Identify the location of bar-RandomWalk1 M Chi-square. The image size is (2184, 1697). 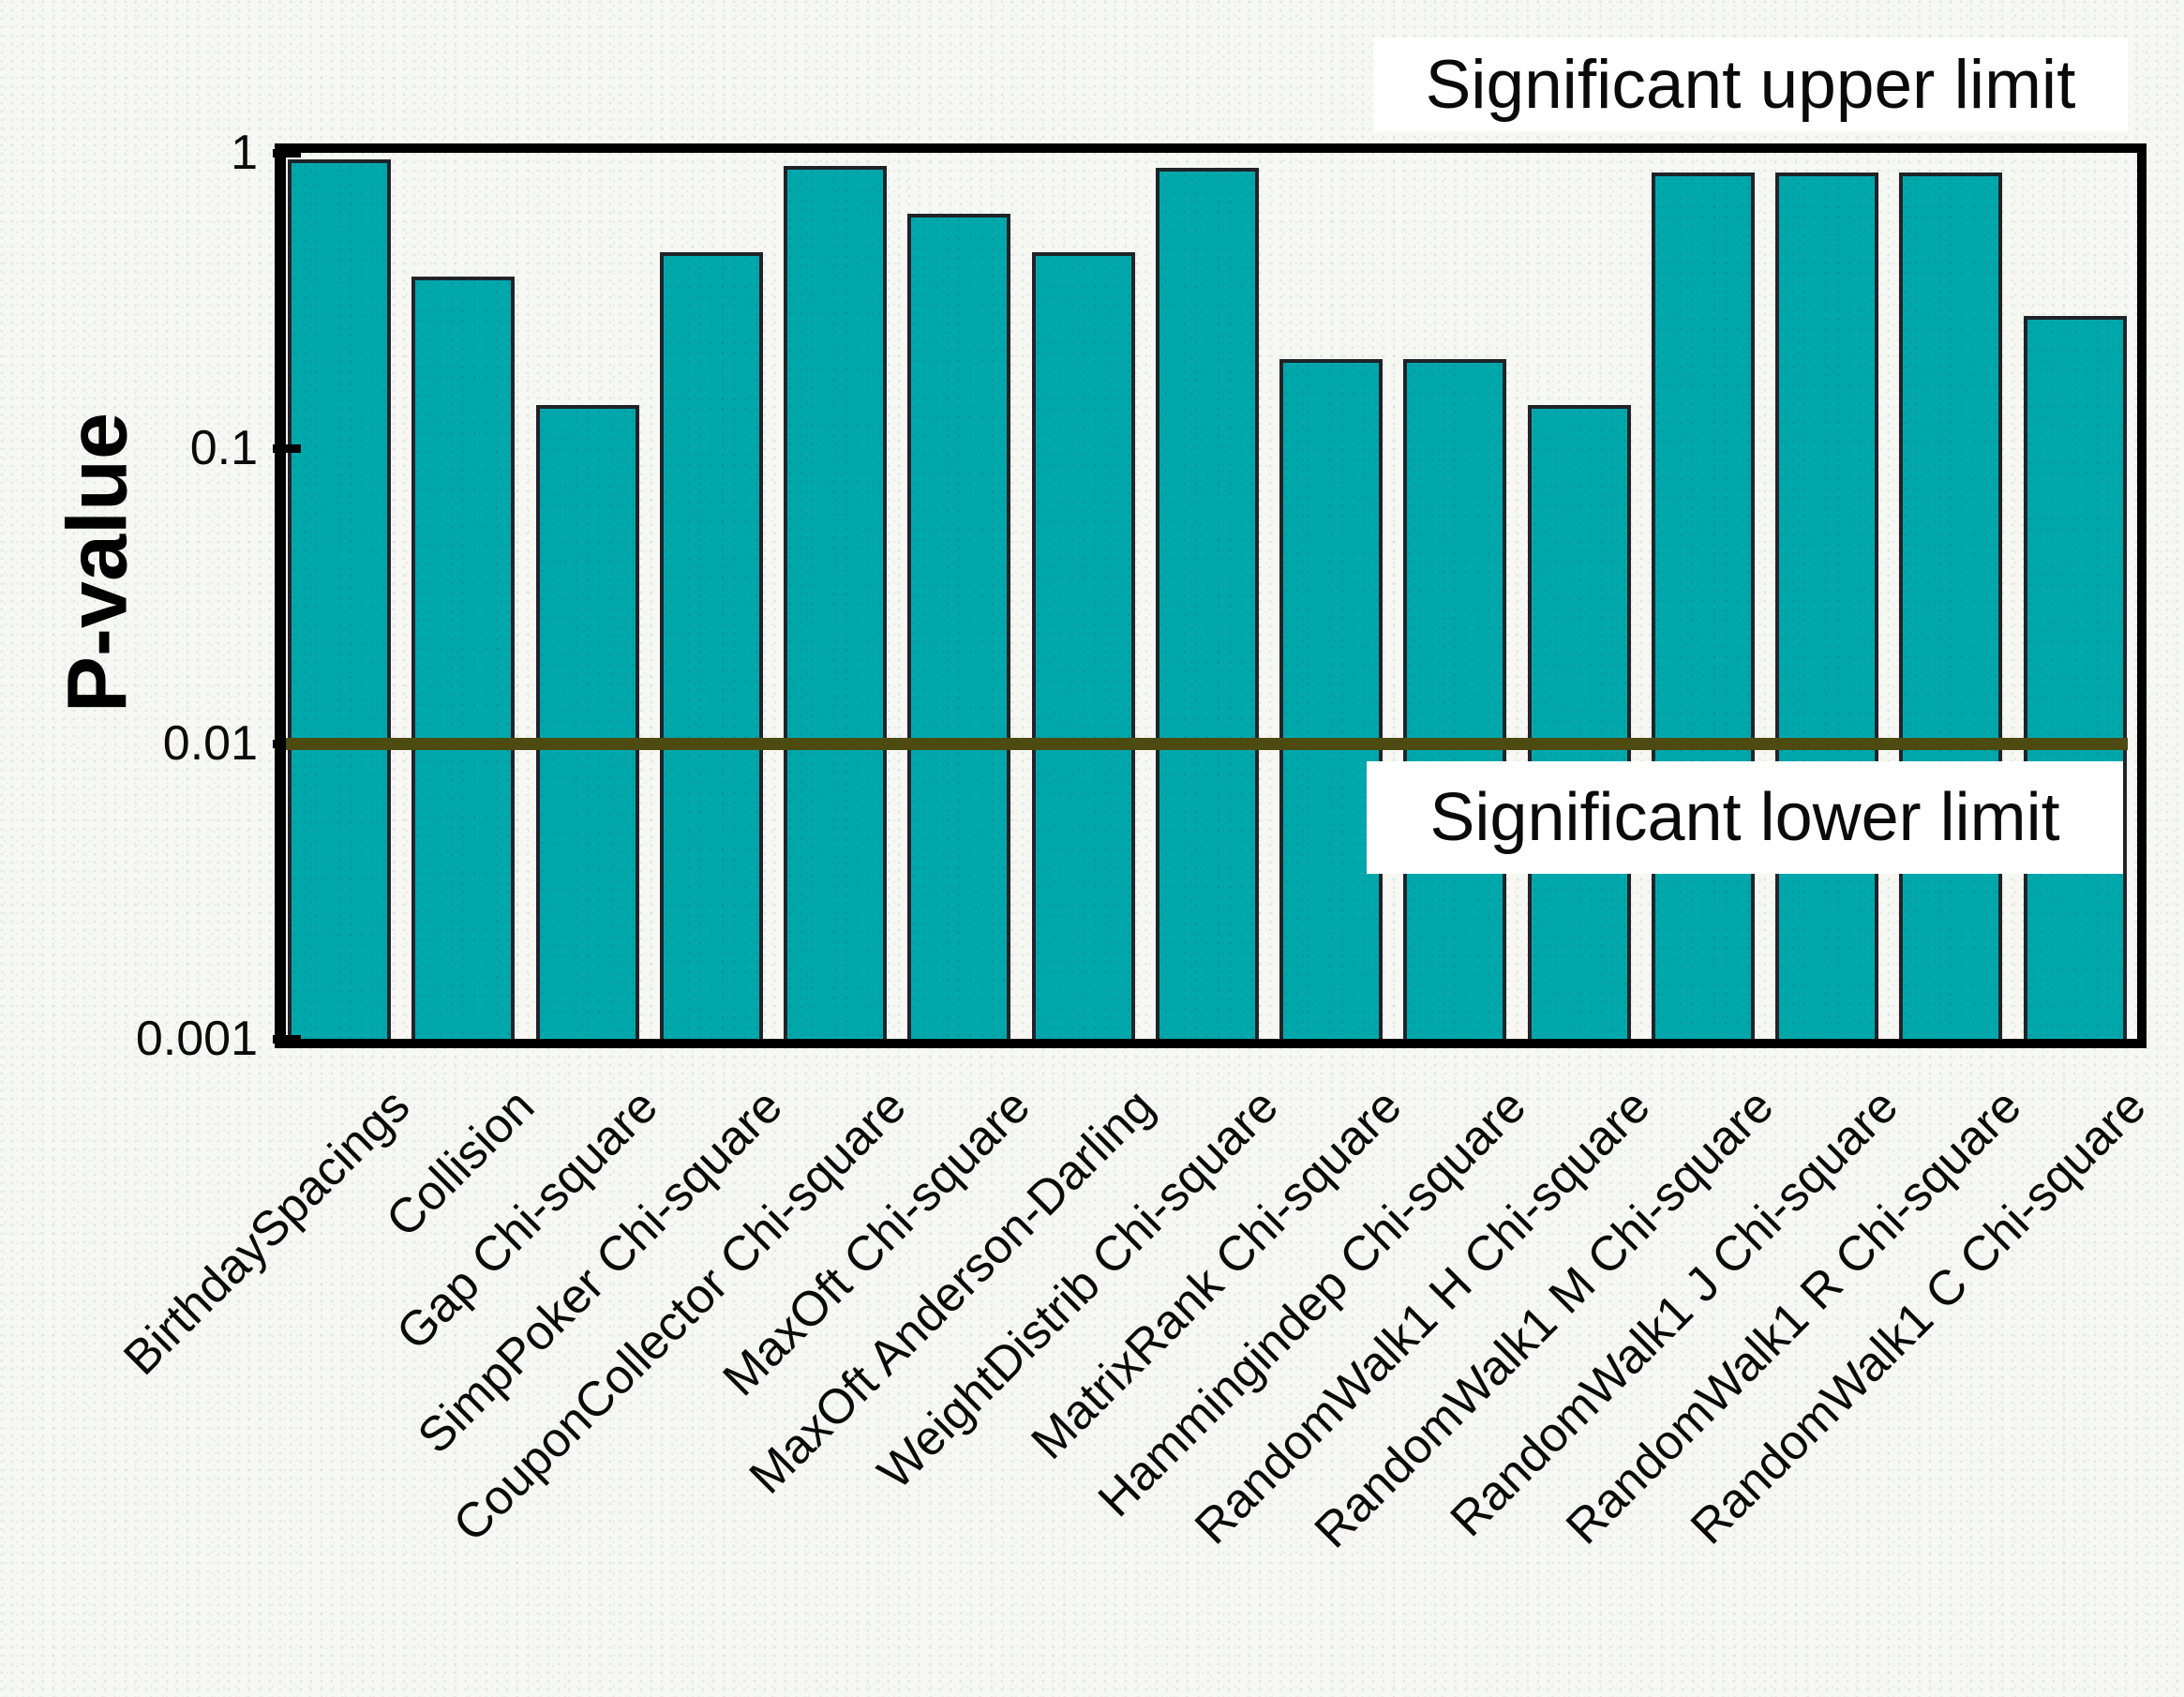
(1703, 605).